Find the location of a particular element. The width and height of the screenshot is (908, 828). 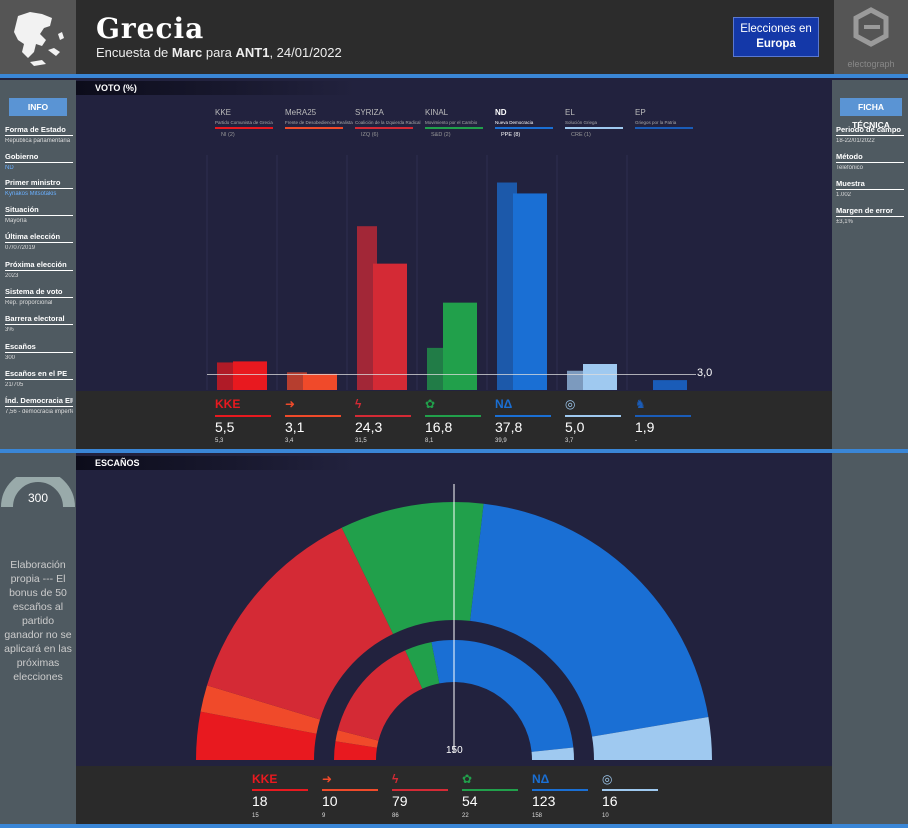

info-item-value: 2023 is located at coordinates (12, 276).